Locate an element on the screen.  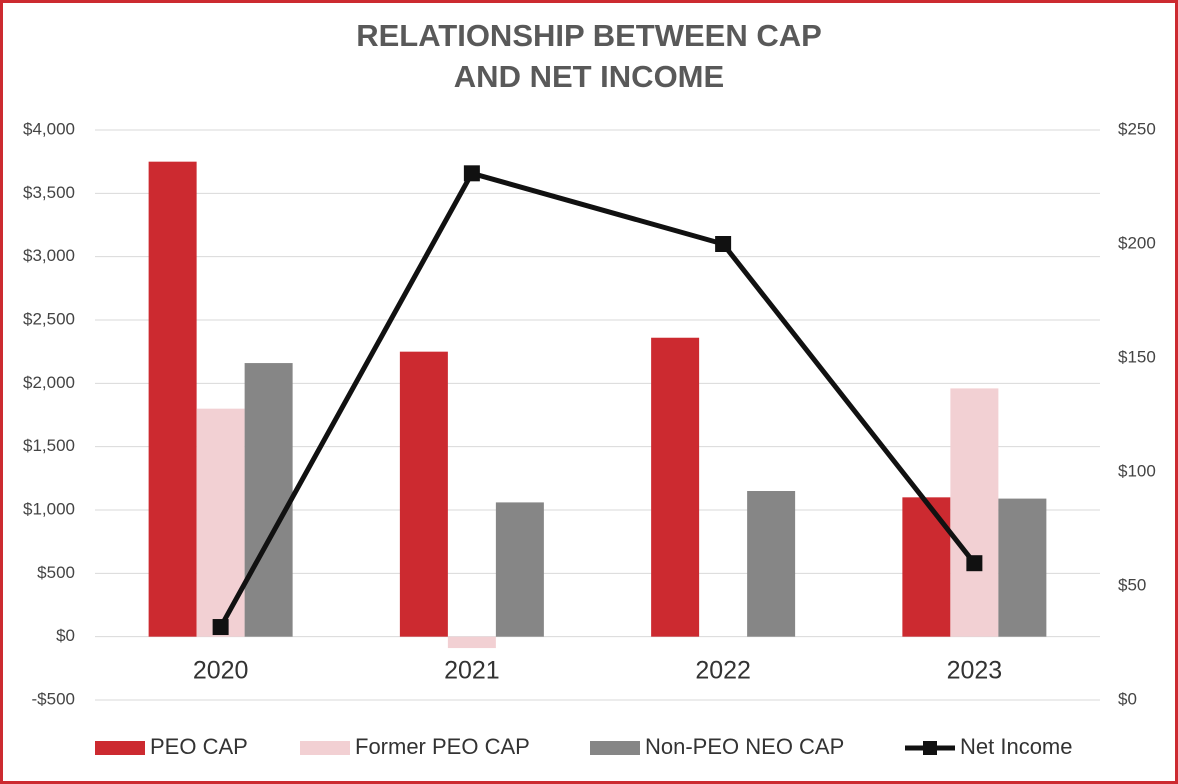
y-tick-label: $500 is located at coordinates (56, 572).